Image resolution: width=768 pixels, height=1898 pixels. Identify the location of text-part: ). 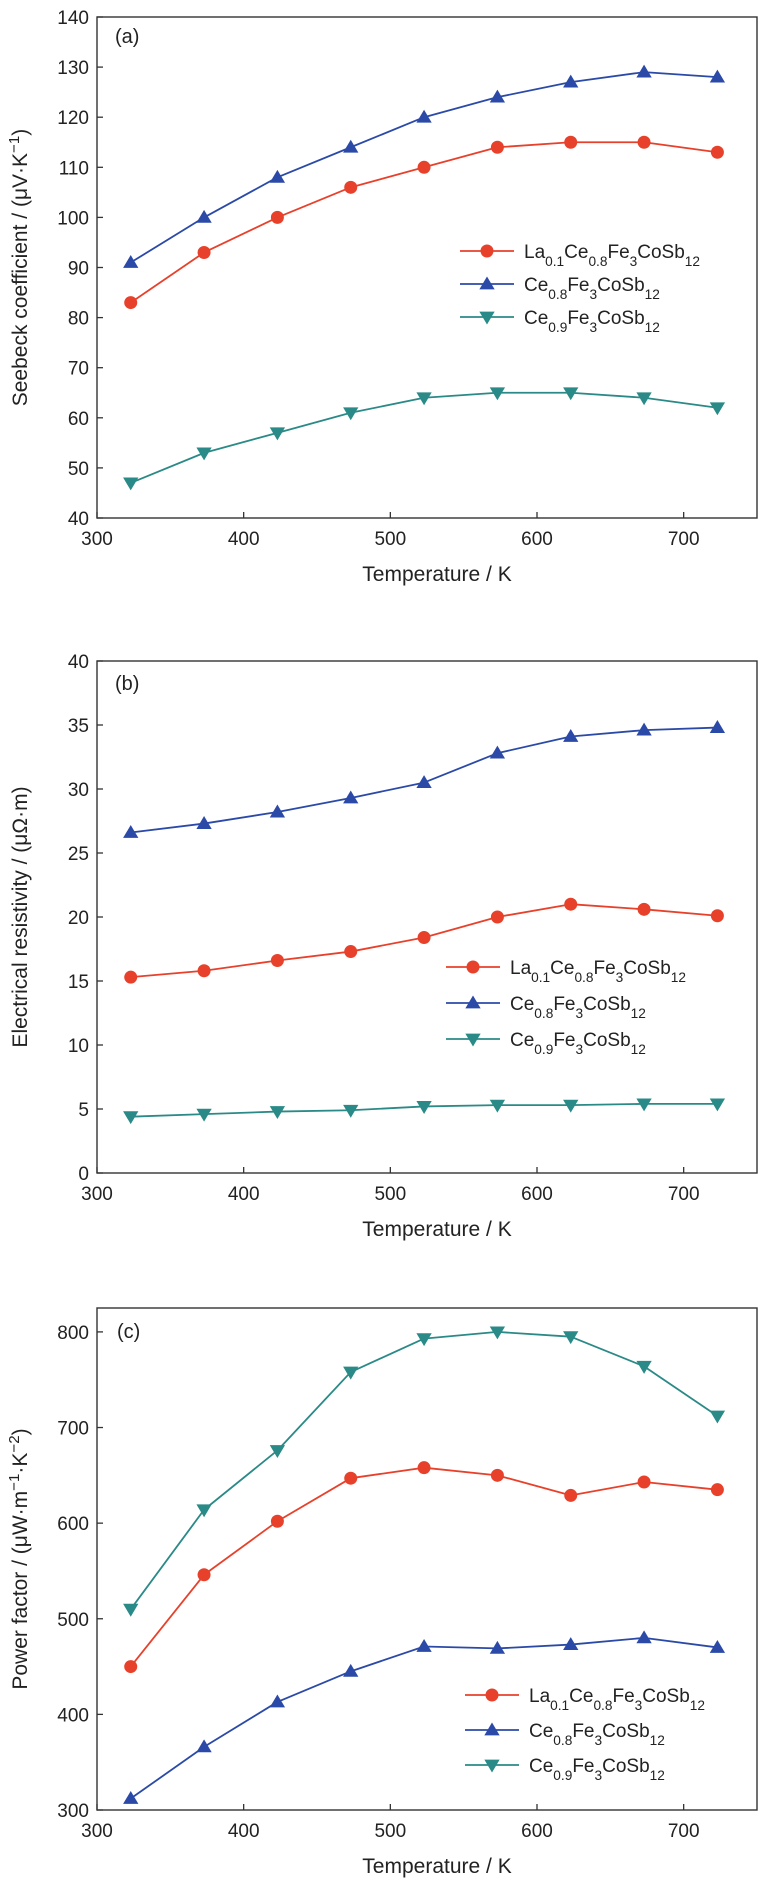
(20, 1431).